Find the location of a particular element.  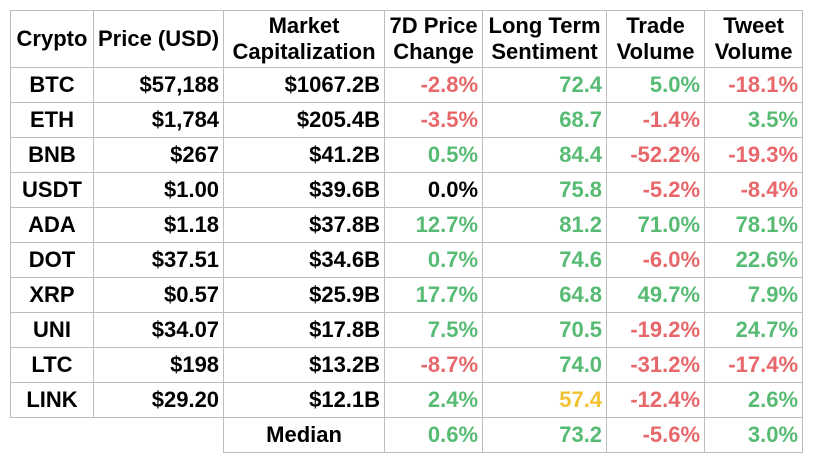

cell-7d-change: 7.5% is located at coordinates (434, 330).